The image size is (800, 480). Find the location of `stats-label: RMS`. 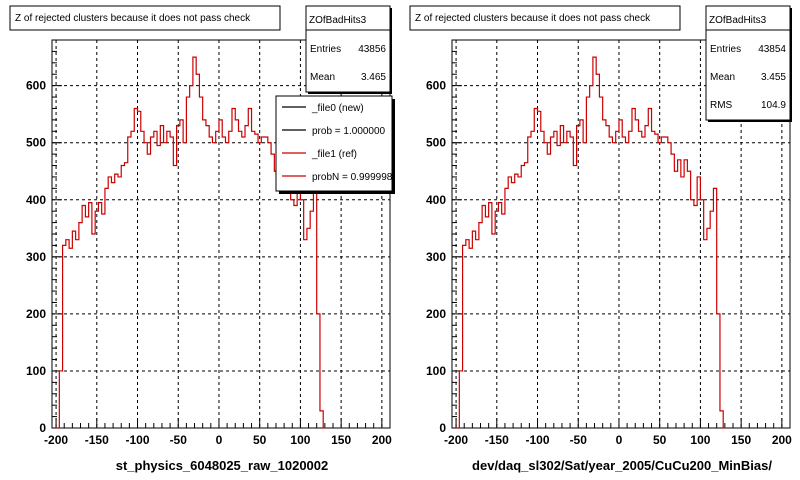

stats-label: RMS is located at coordinates (721, 105).